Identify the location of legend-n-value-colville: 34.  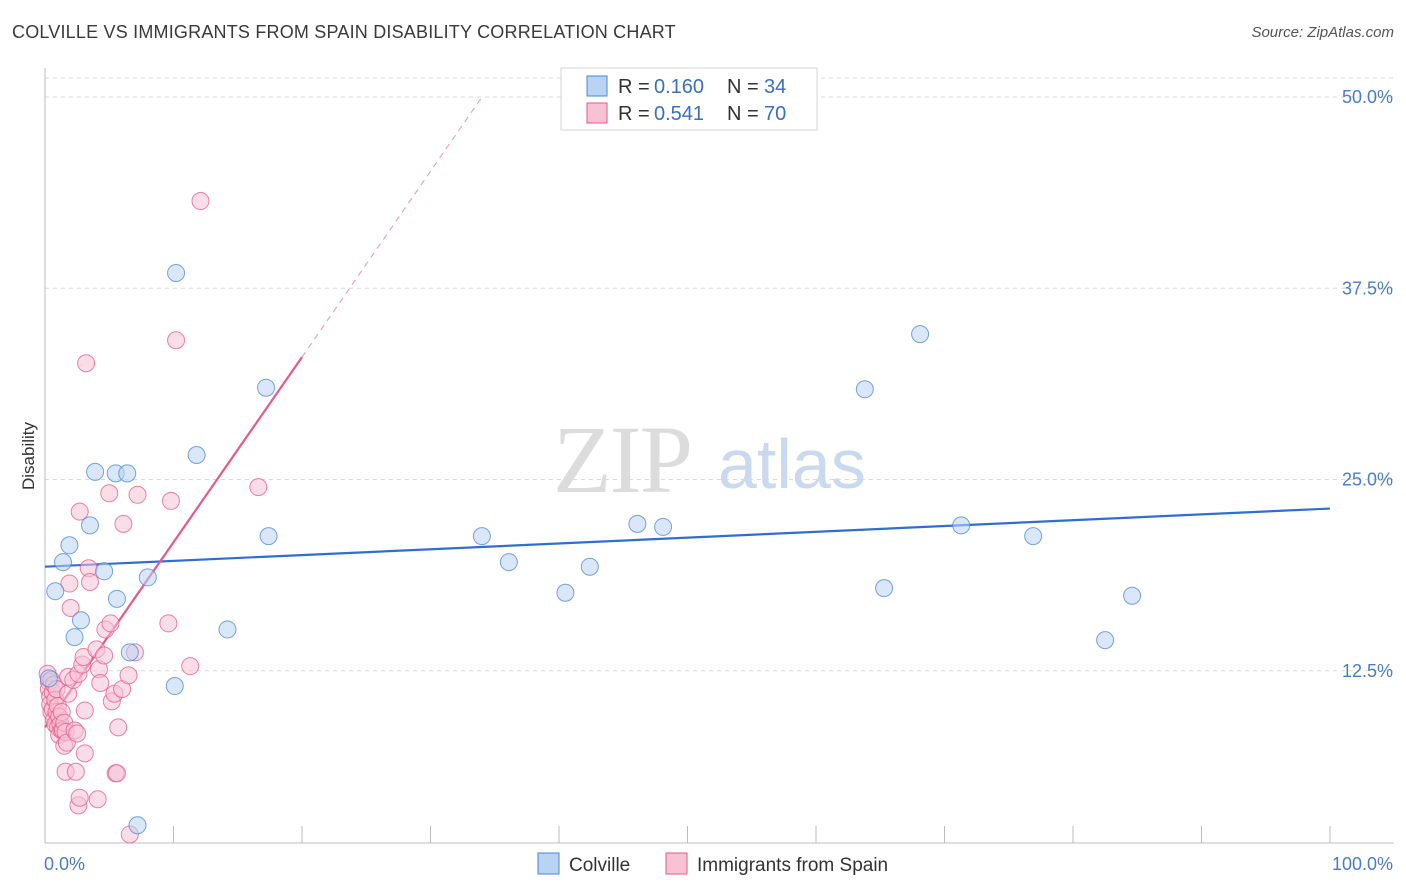
(775, 87).